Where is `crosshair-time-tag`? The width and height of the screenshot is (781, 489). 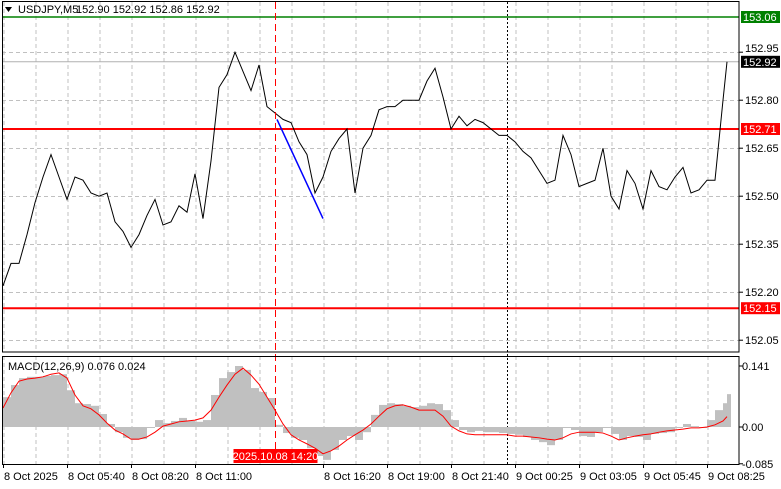 crosshair-time-tag is located at coordinates (275, 456).